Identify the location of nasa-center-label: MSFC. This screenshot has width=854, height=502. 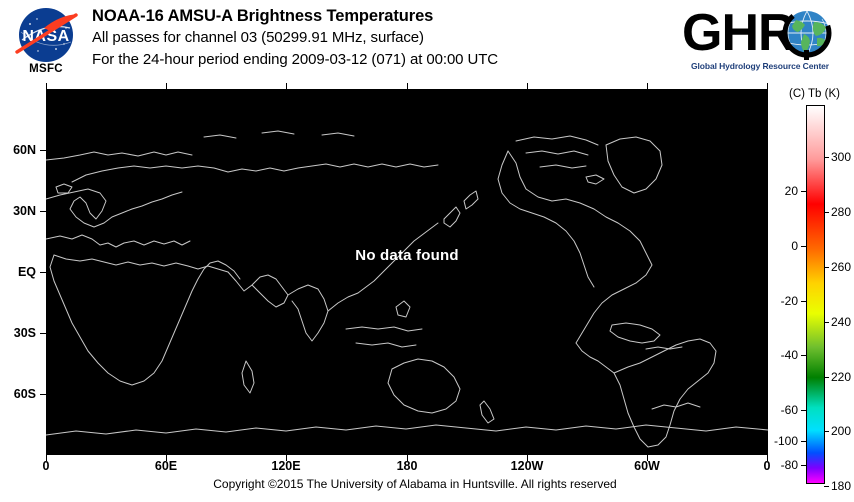
(46, 69).